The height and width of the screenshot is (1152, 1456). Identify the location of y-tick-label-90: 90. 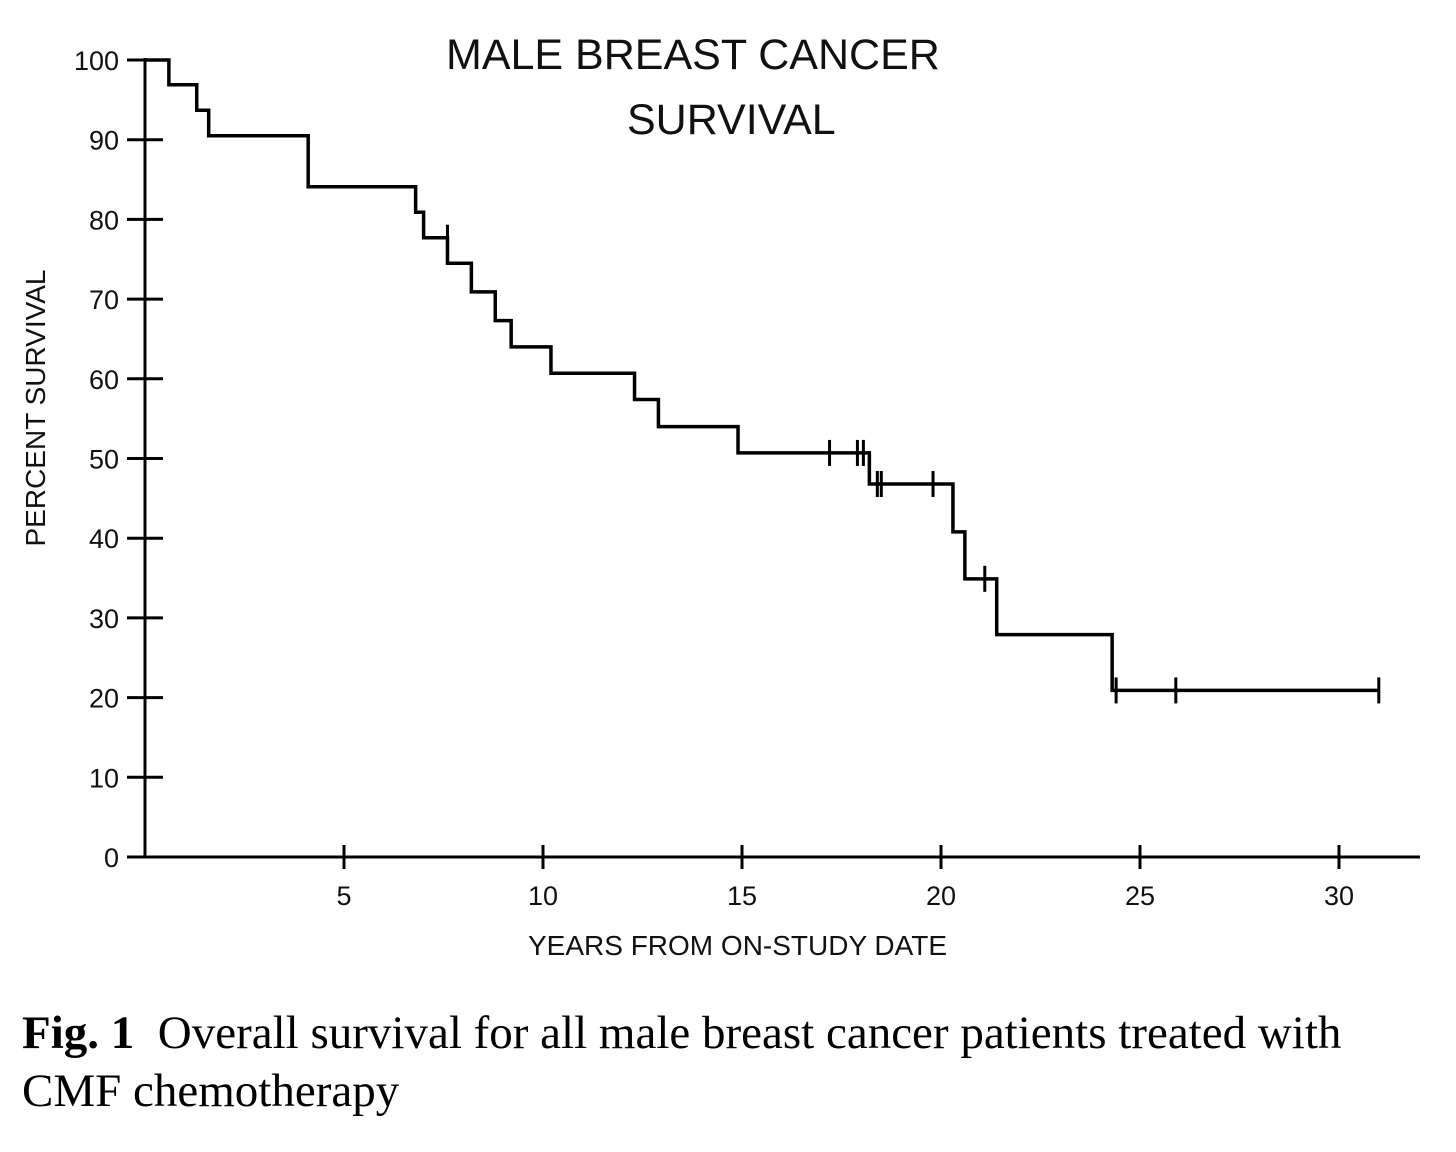
(104, 141).